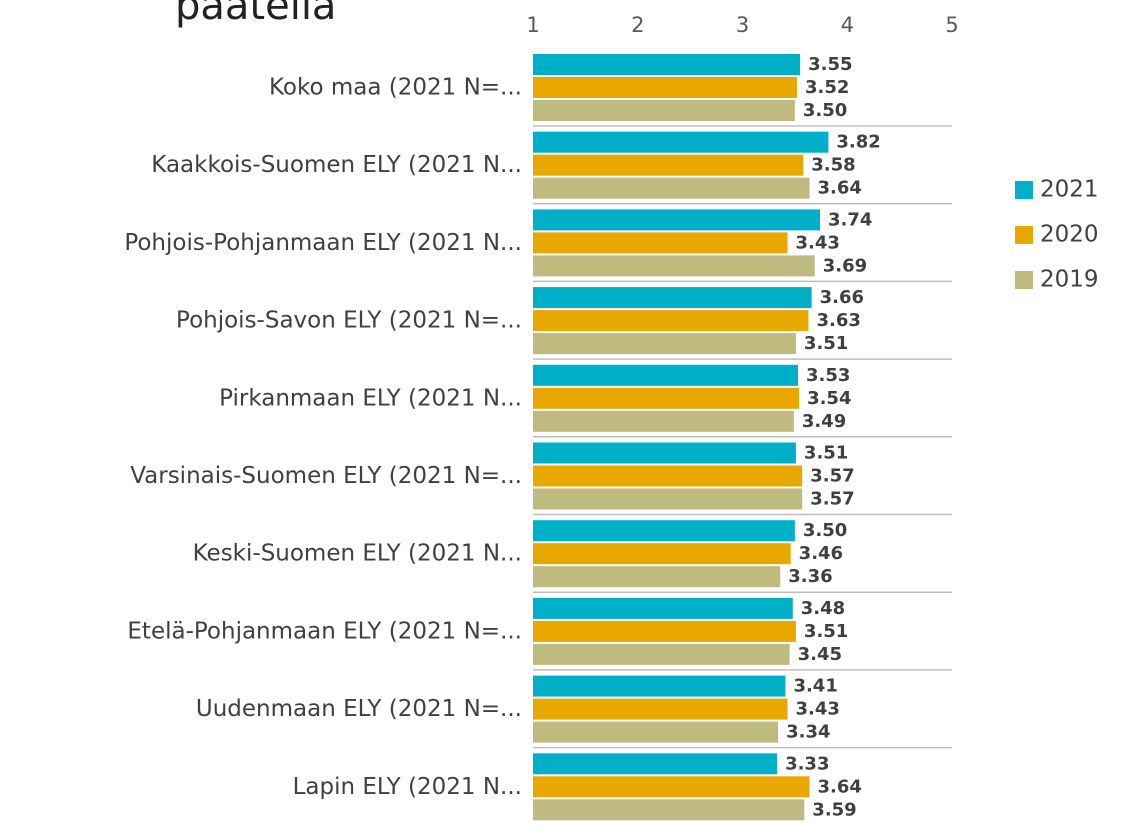 The image size is (1135, 828). Describe the element at coordinates (828, 375) in the screenshot. I see `value-label: 3.53` at that location.